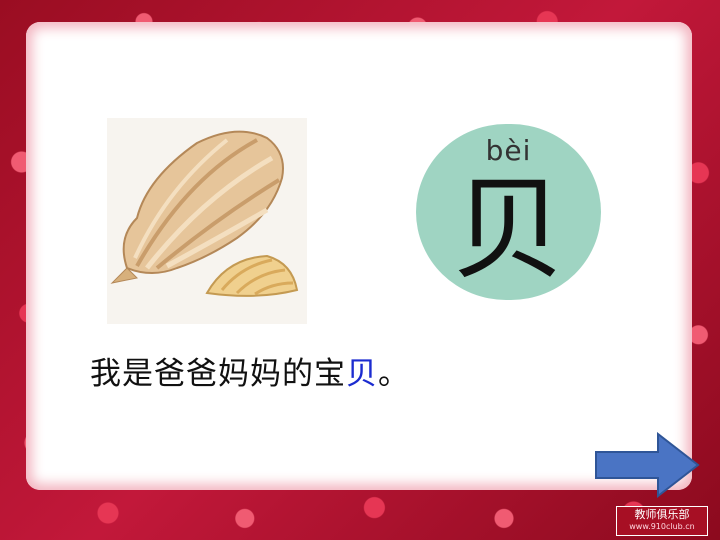 Image resolution: width=720 pixels, height=540 pixels. What do you see at coordinates (394, 374) in the screenshot?
I see `sentence-end: 。` at bounding box center [394, 374].